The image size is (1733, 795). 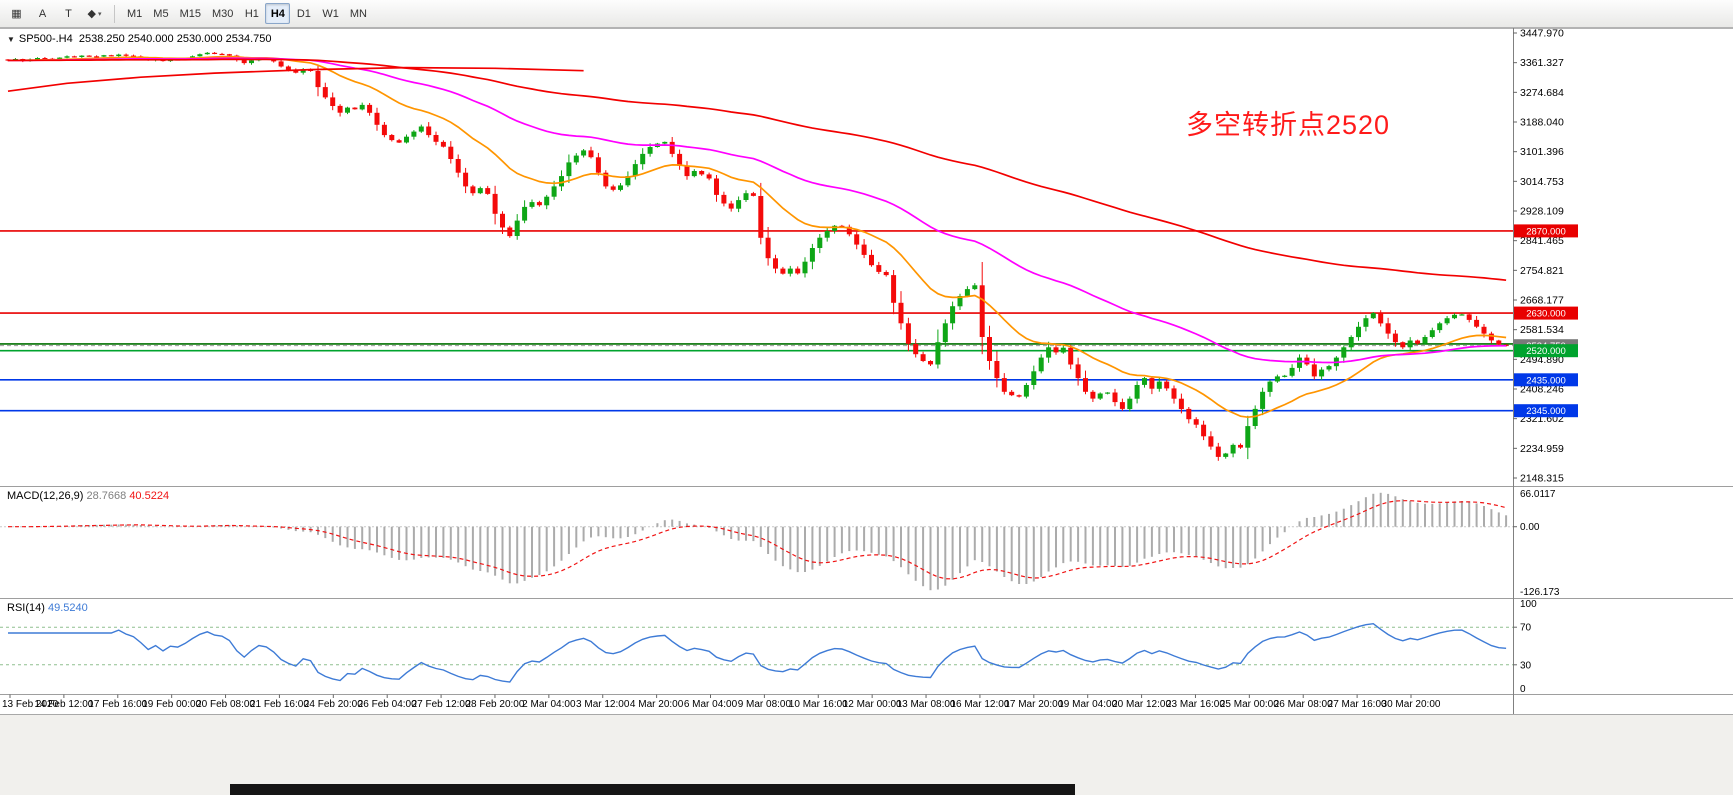 What do you see at coordinates (149, 496) in the screenshot?
I see `macd-signal-value: 40.5224` at bounding box center [149, 496].